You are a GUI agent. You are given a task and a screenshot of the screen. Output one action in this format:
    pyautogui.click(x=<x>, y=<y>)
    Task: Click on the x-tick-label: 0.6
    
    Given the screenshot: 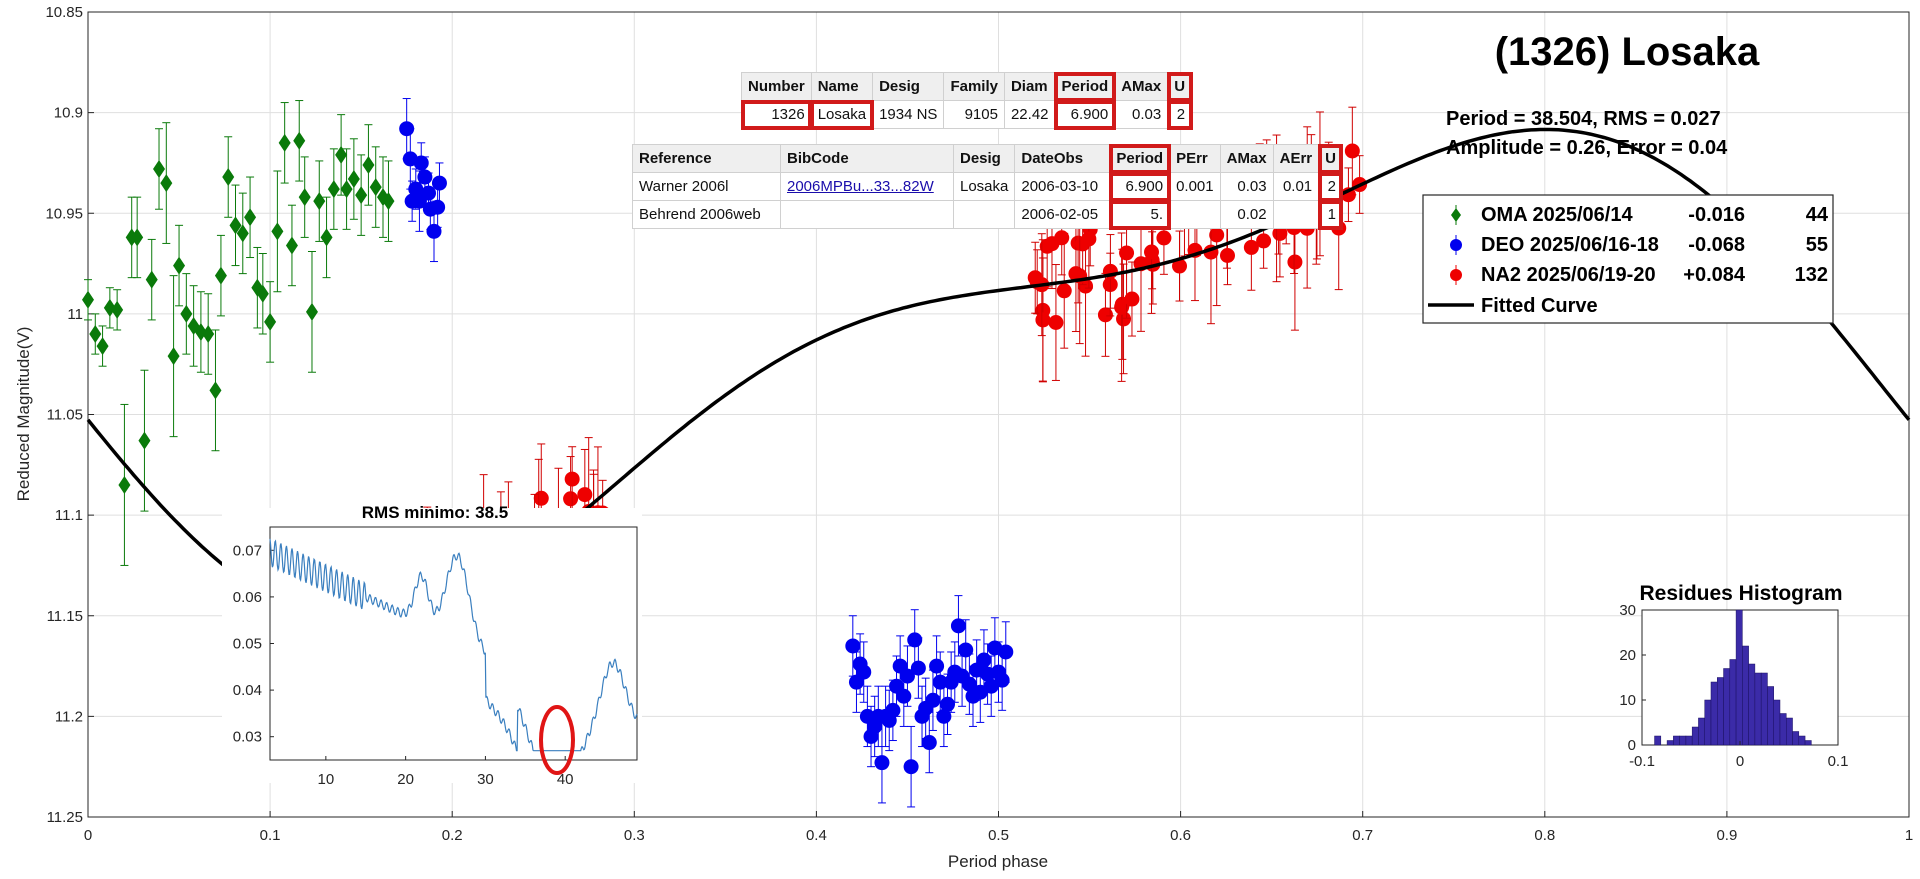 What is the action you would take?
    pyautogui.click(x=1180, y=835)
    